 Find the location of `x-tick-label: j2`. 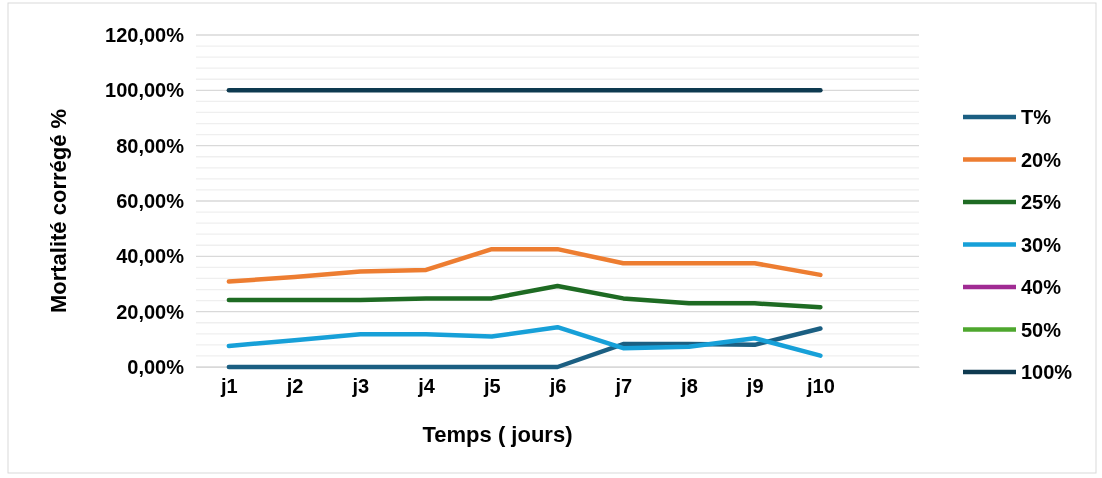

x-tick-label: j2 is located at coordinates (294, 386).